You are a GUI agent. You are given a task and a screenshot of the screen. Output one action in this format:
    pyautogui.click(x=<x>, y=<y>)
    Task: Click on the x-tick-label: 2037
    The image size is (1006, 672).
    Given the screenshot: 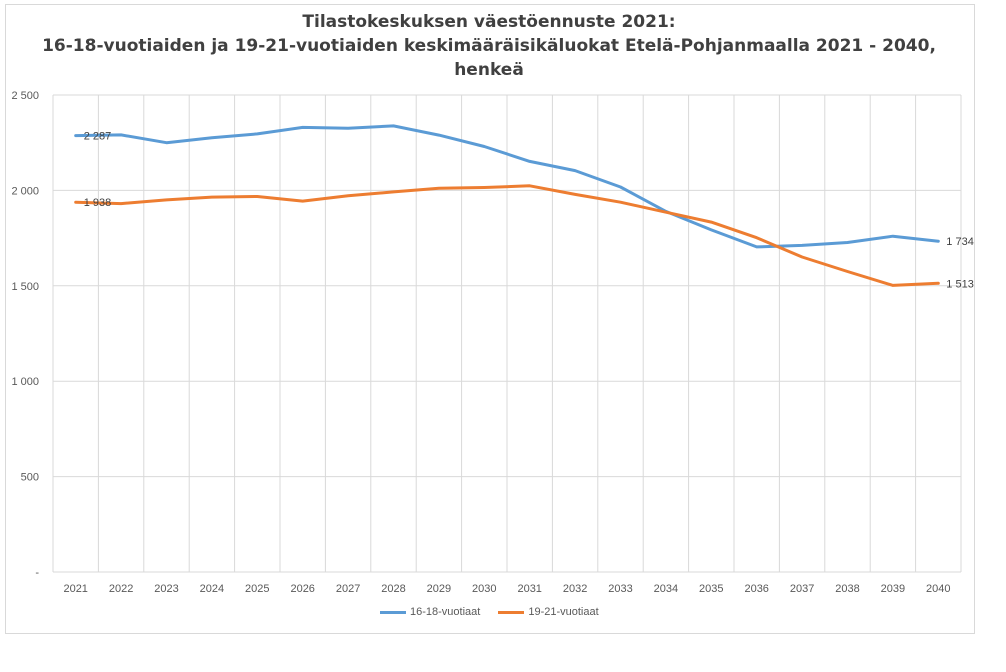 What is the action you would take?
    pyautogui.click(x=802, y=589)
    